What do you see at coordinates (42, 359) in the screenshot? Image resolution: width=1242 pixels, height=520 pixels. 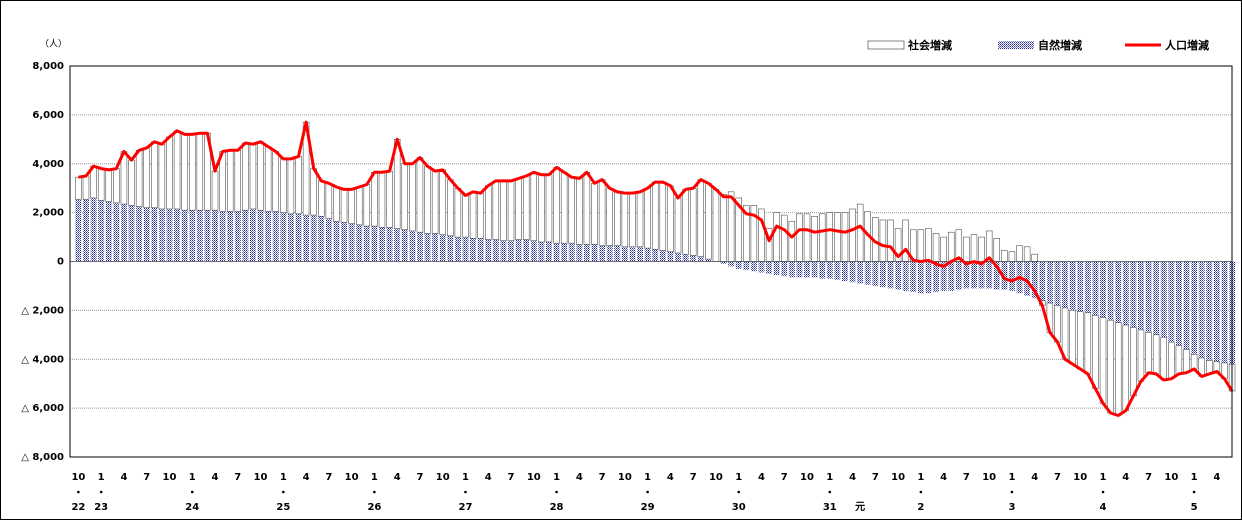 I see `y-tick-label: △ 4,000` at bounding box center [42, 359].